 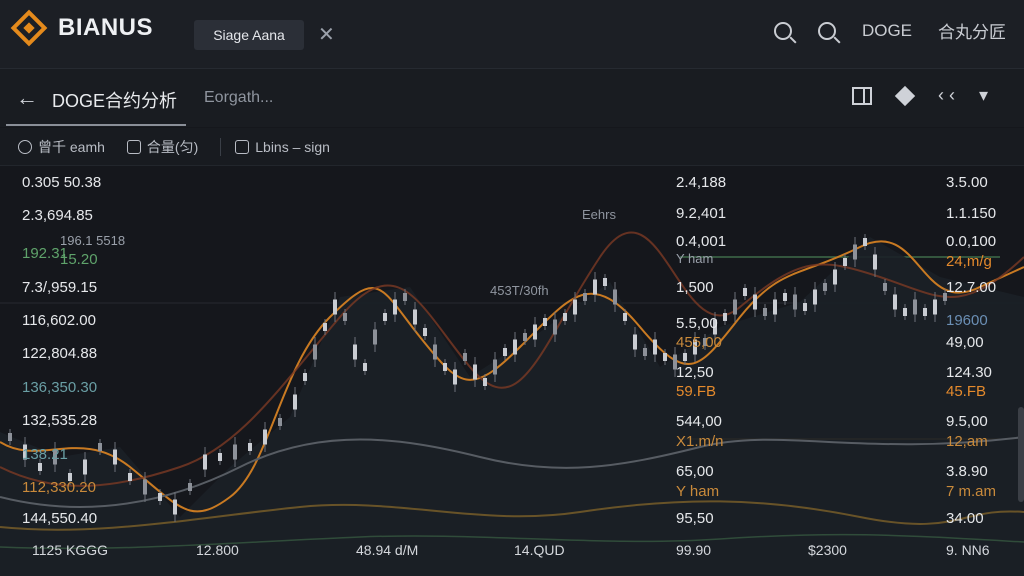 I want to click on left-axis-label: 144,550.40, so click(x=60, y=518).